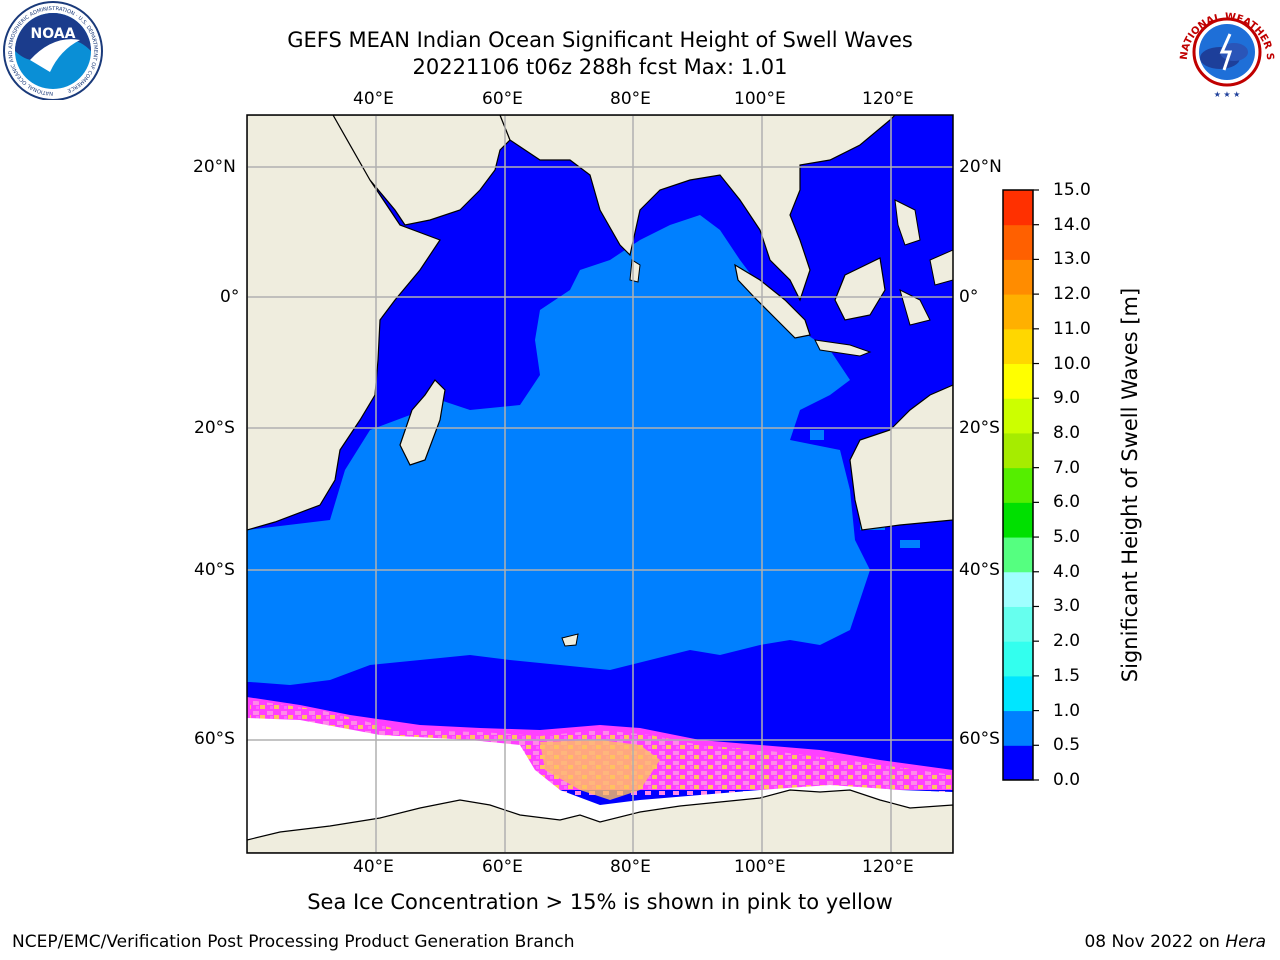  What do you see at coordinates (969, 297) in the screenshot?
I see `lat-label-right-0: 0°` at bounding box center [969, 297].